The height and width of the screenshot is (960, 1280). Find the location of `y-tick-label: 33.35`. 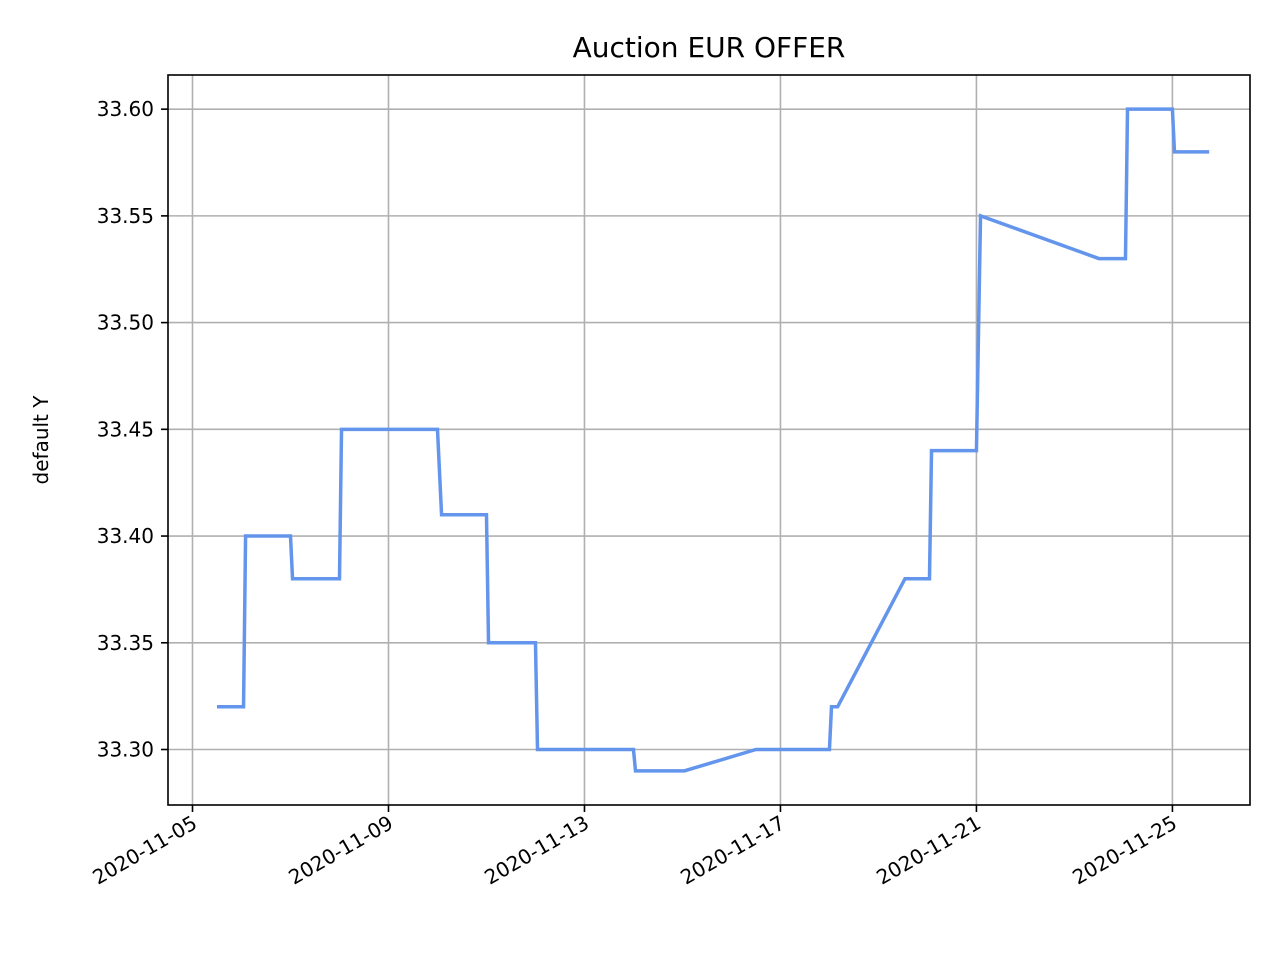

y-tick-label: 33.35 is located at coordinates (125, 643).